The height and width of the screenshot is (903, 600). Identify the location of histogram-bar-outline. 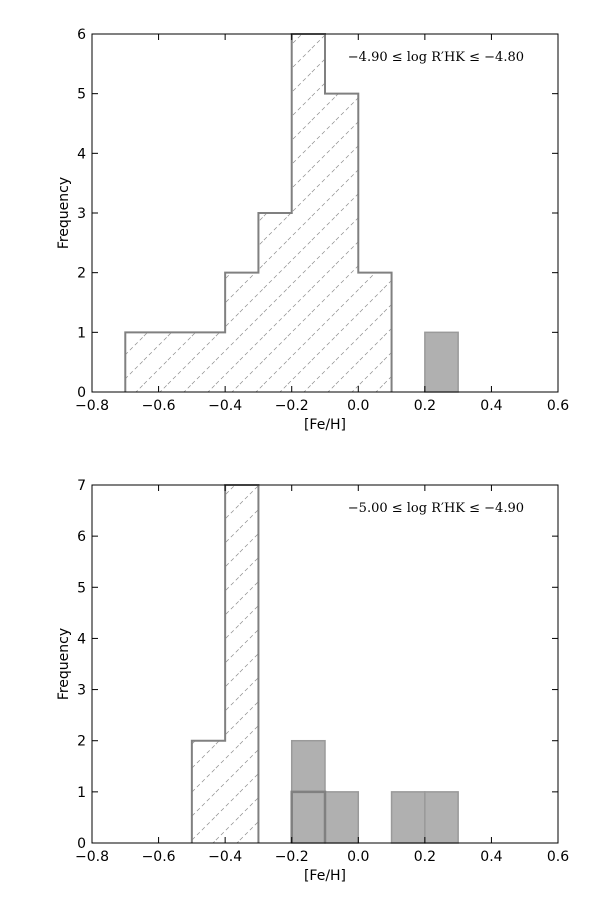
(308, 816).